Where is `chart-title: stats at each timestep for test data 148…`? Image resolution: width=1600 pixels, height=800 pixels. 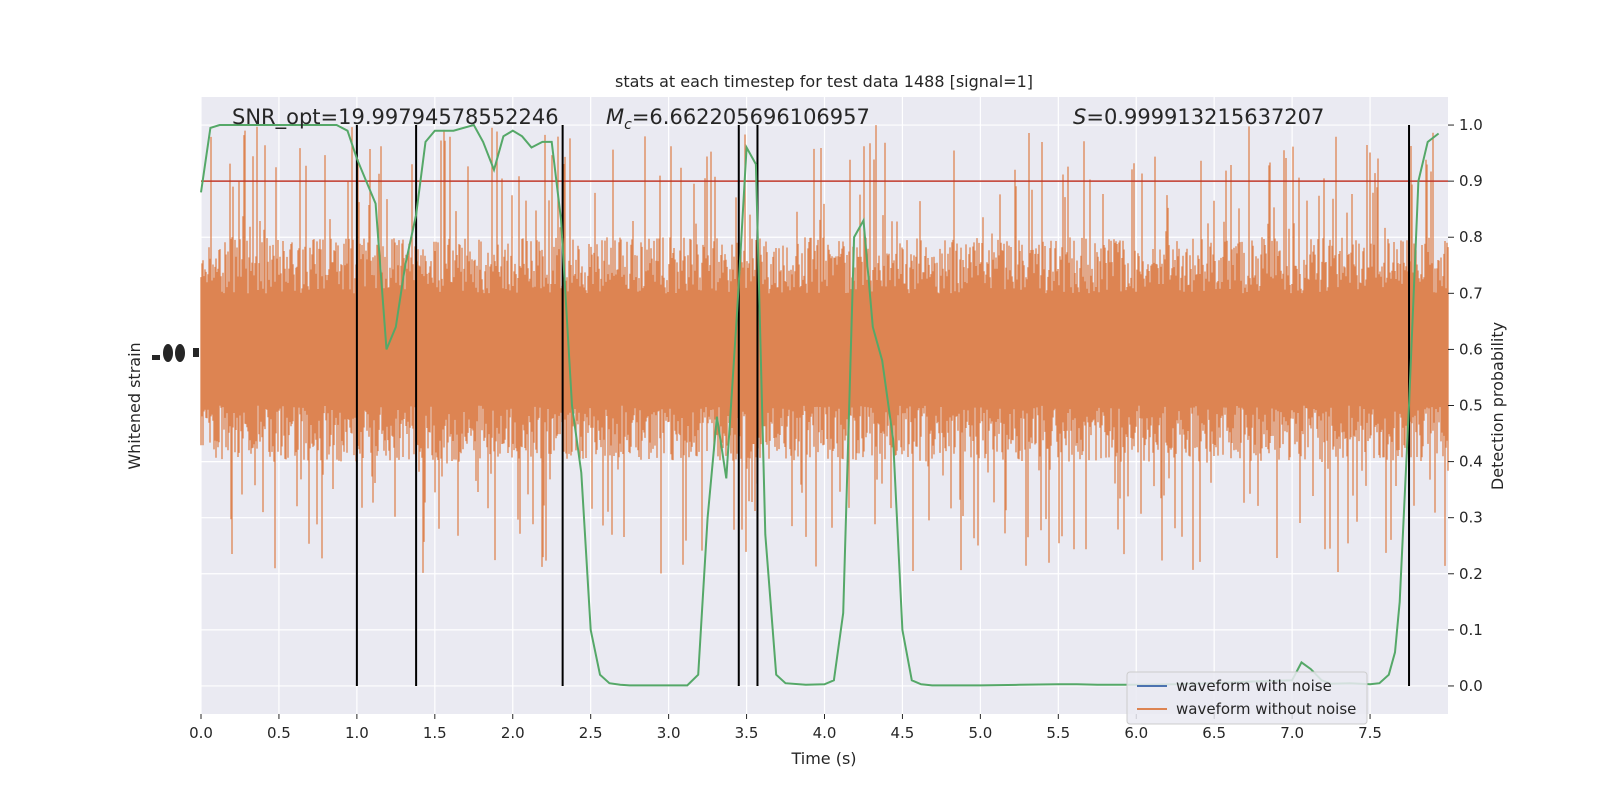
chart-title: stats at each timestep for test data 148… is located at coordinates (824, 81).